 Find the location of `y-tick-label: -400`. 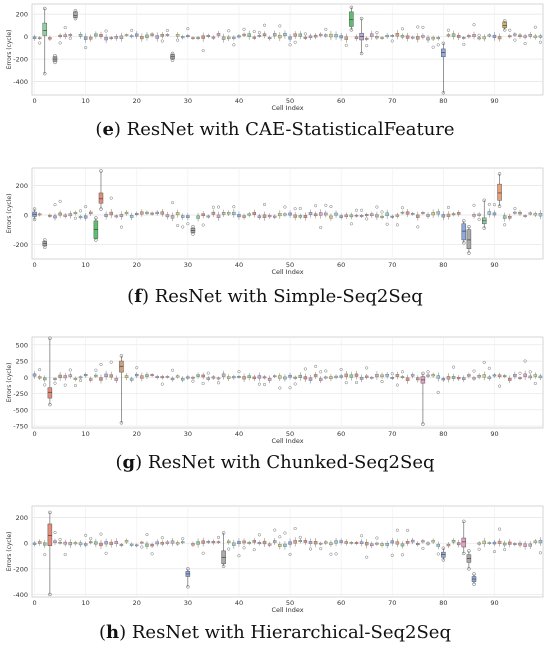

y-tick-label: -400 is located at coordinates (20, 82).